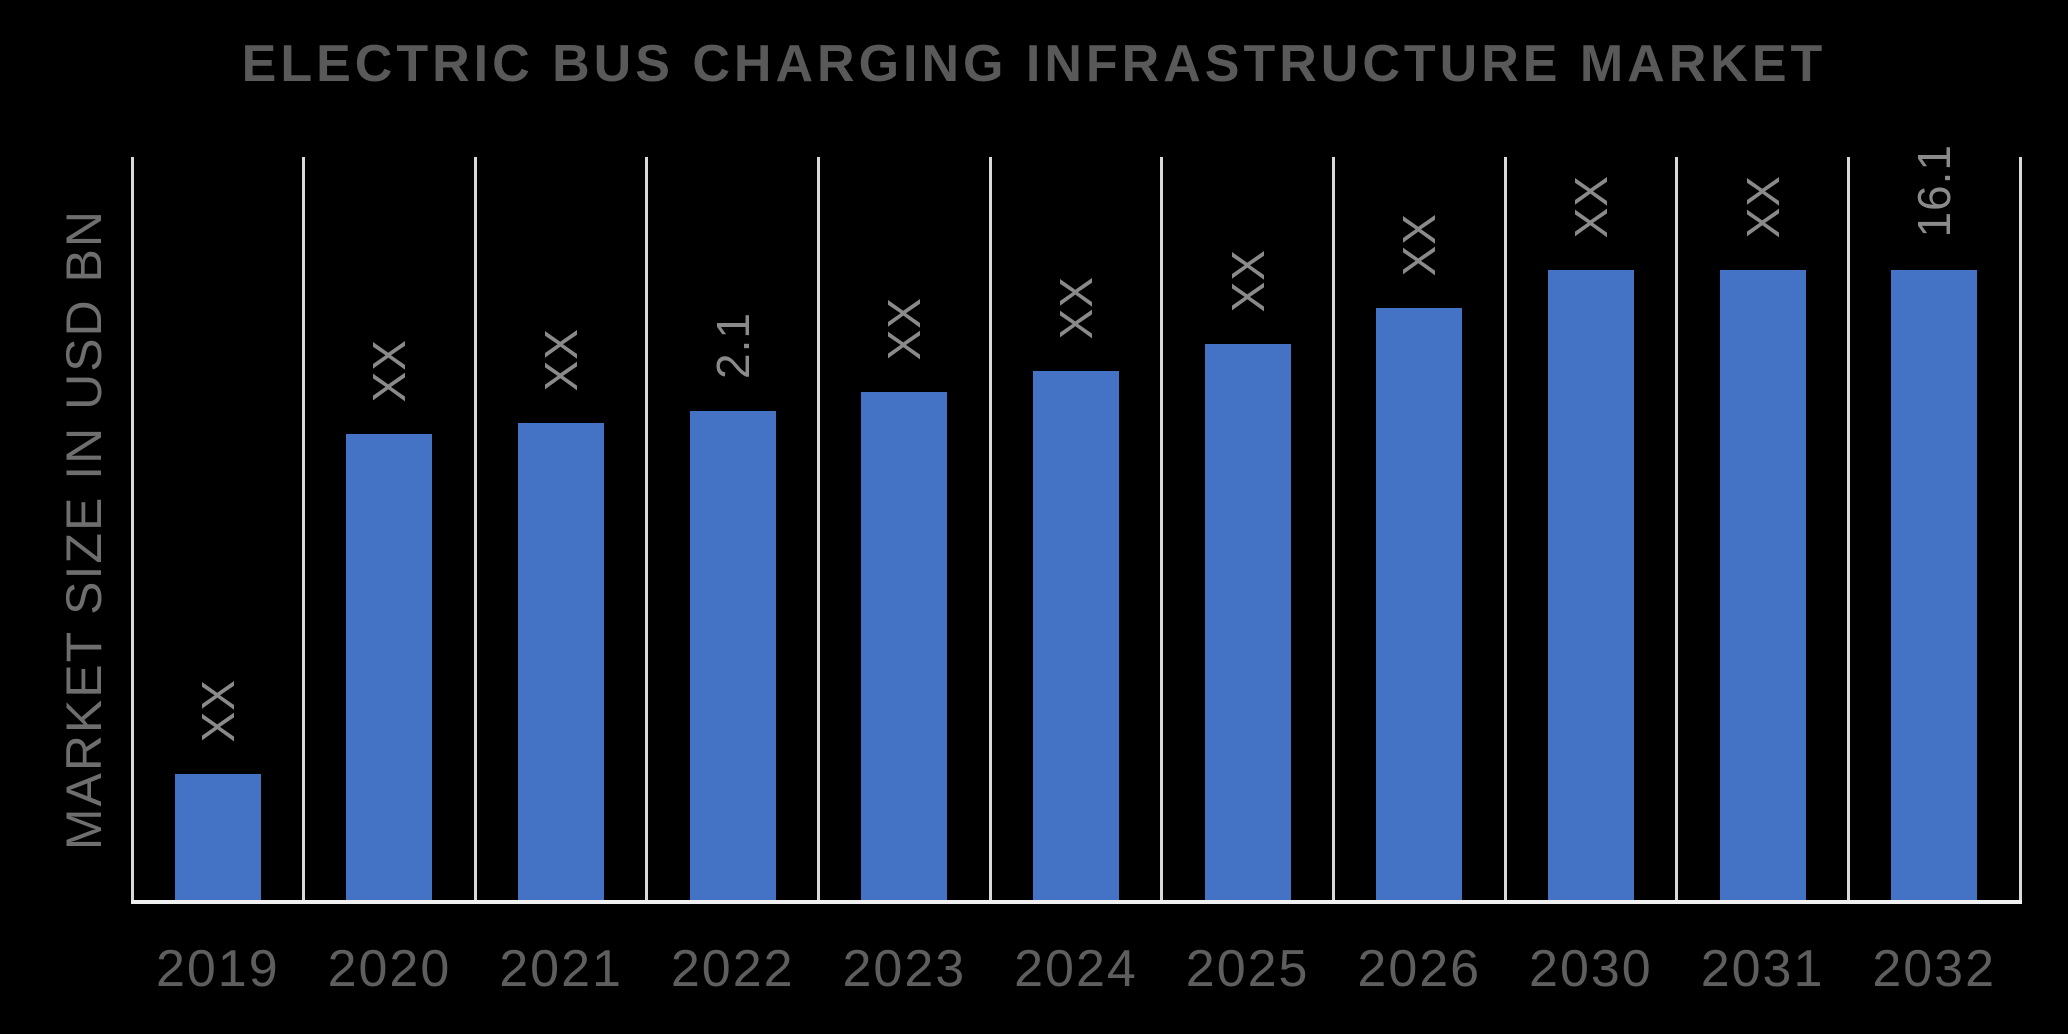  I want to click on x-tick-2019: 2019, so click(217, 969).